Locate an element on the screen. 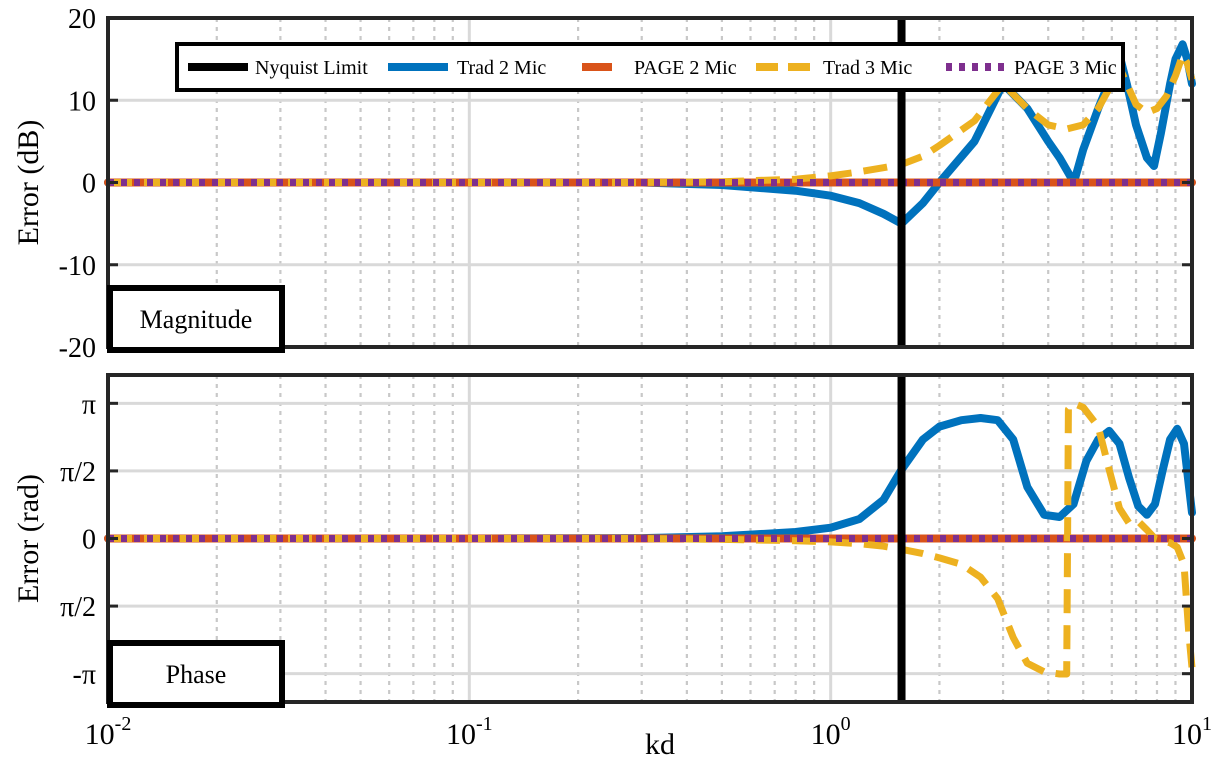 The height and width of the screenshot is (759, 1222). y-tick-label: -π is located at coordinates (84, 675).